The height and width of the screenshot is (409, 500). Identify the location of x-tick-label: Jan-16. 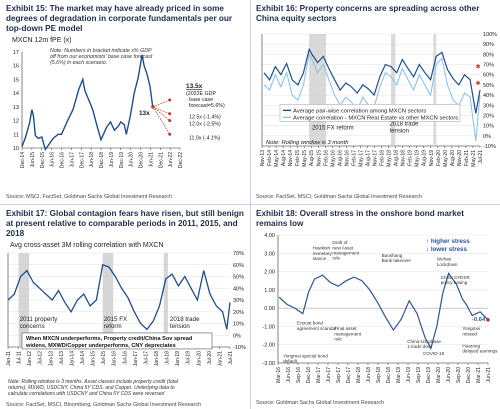
(115, 359).